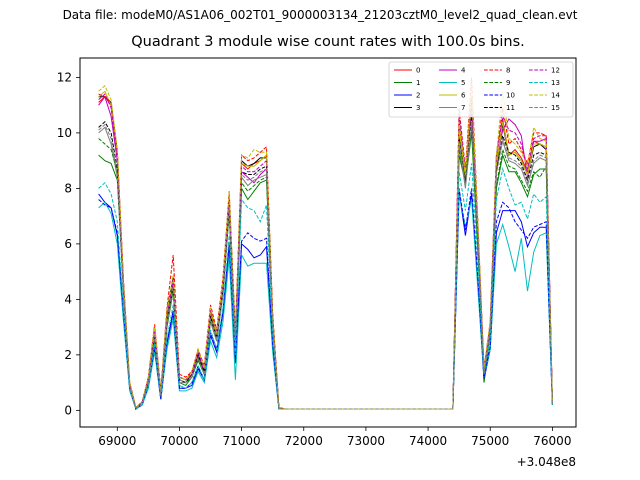 The height and width of the screenshot is (480, 640). I want to click on y-tick-label: 12, so click(64, 77).